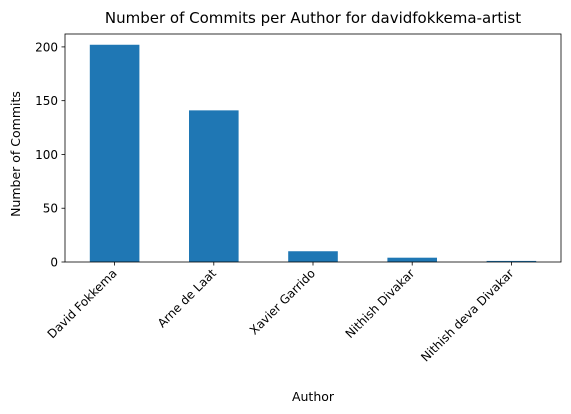 This screenshot has height=414, width=571. I want to click on x-tick-label: Xavier Garrido, so click(282, 301).